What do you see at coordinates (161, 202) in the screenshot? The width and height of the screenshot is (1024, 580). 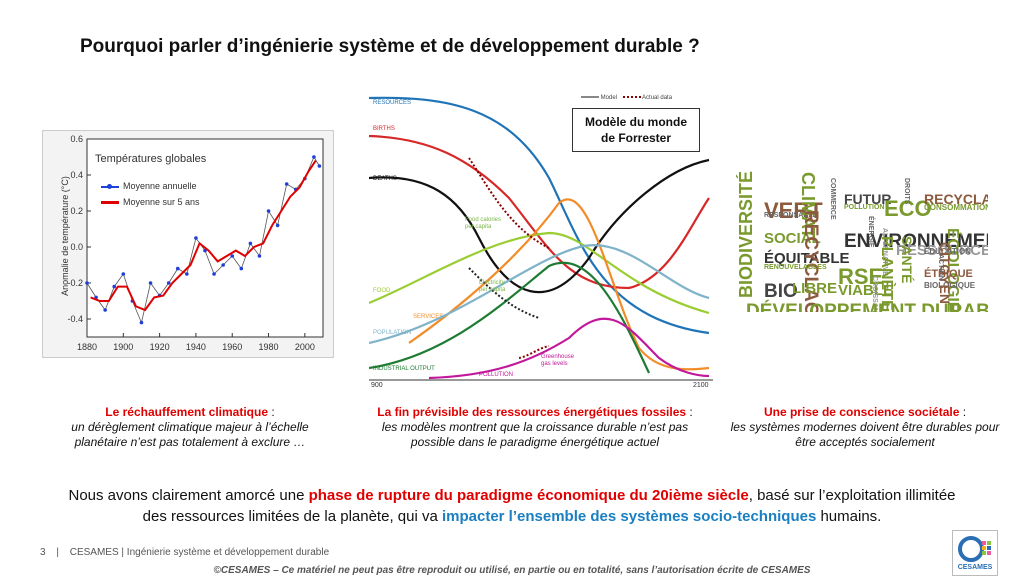 I see `legend-5yr-label: Moyenne sur 5 ans` at bounding box center [161, 202].